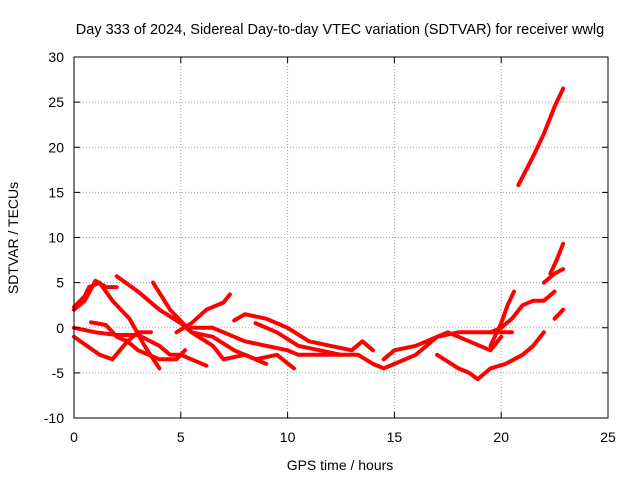 The height and width of the screenshot is (480, 640). What do you see at coordinates (340, 465) in the screenshot?
I see `x-axis-label: GPS time / hours` at bounding box center [340, 465].